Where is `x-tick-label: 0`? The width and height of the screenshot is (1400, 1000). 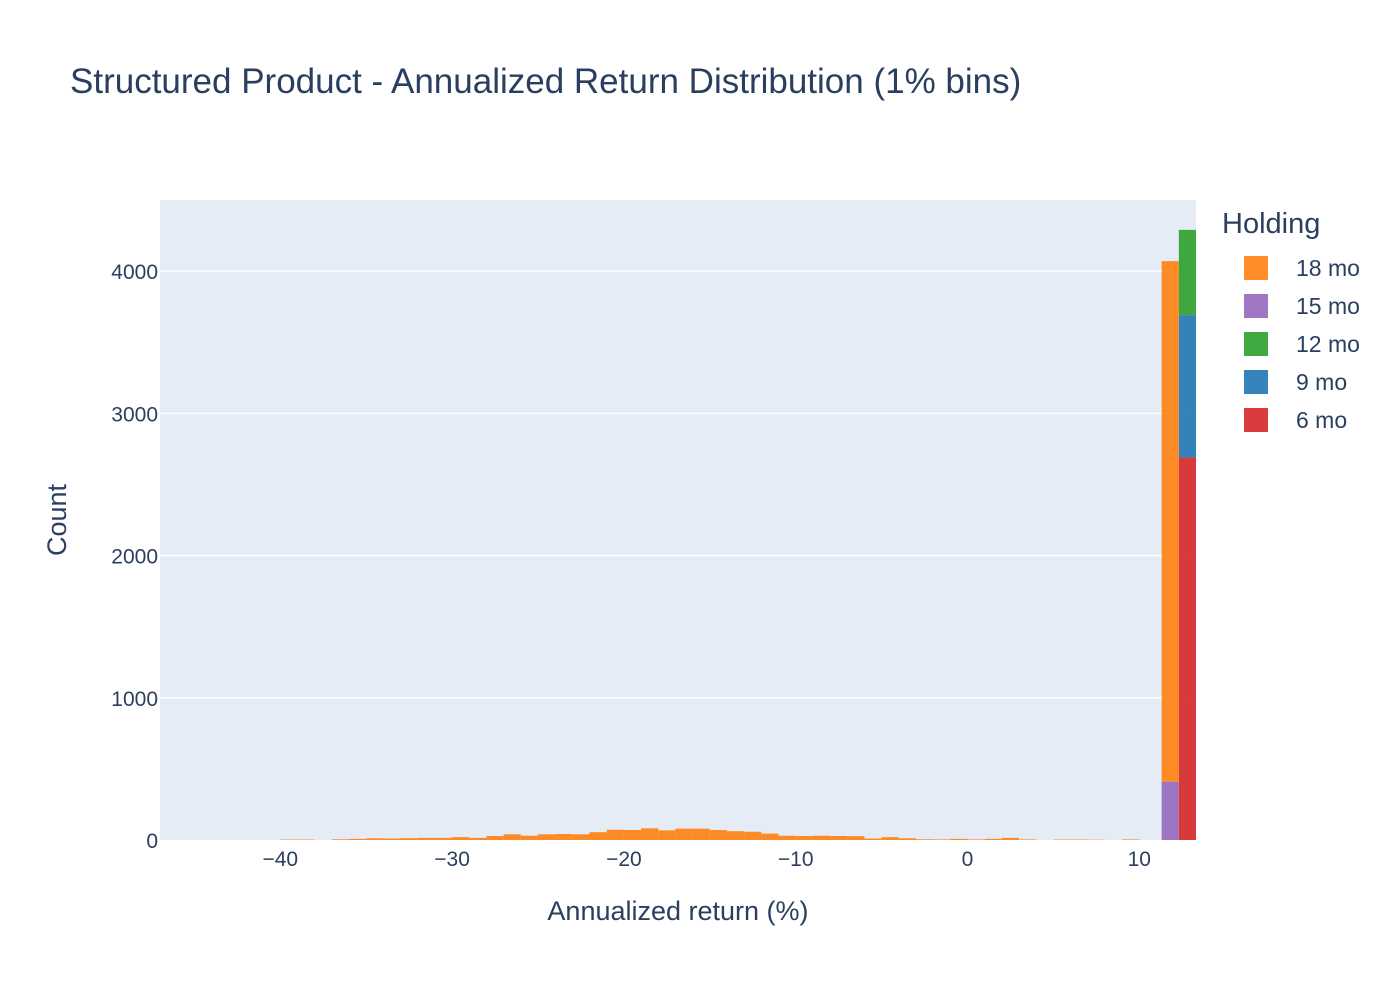
x-tick-label: 0 is located at coordinates (968, 859).